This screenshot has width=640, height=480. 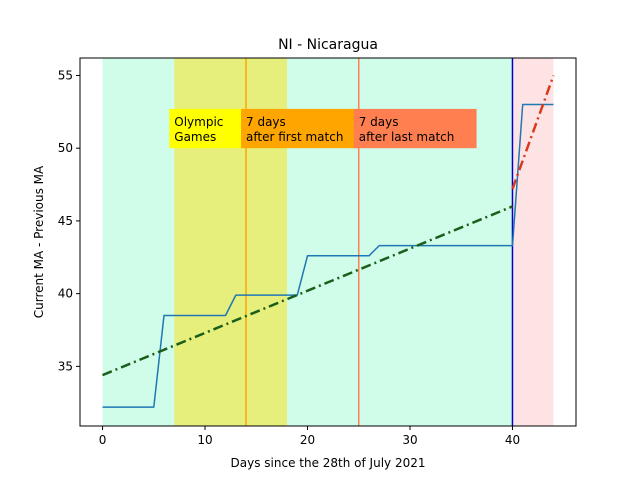 What do you see at coordinates (65, 221) in the screenshot?
I see `y-tick-label: 45` at bounding box center [65, 221].